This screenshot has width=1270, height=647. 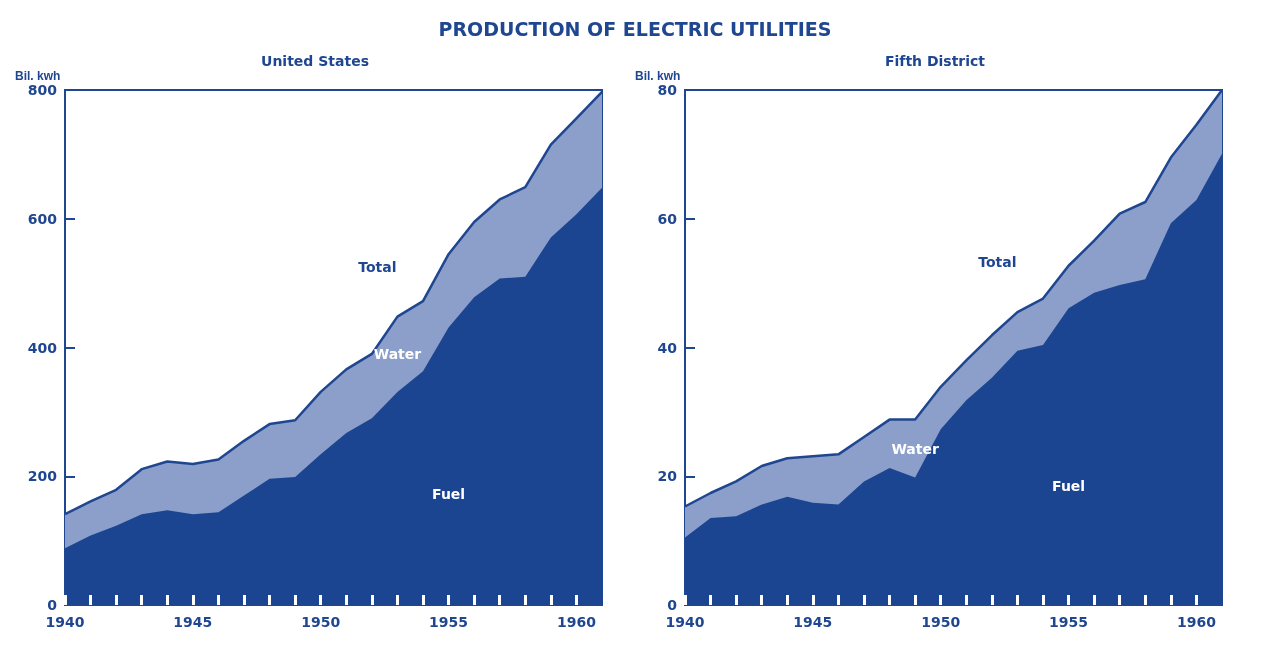 I want to click on y-tick-label: 600, so click(x=42, y=218).